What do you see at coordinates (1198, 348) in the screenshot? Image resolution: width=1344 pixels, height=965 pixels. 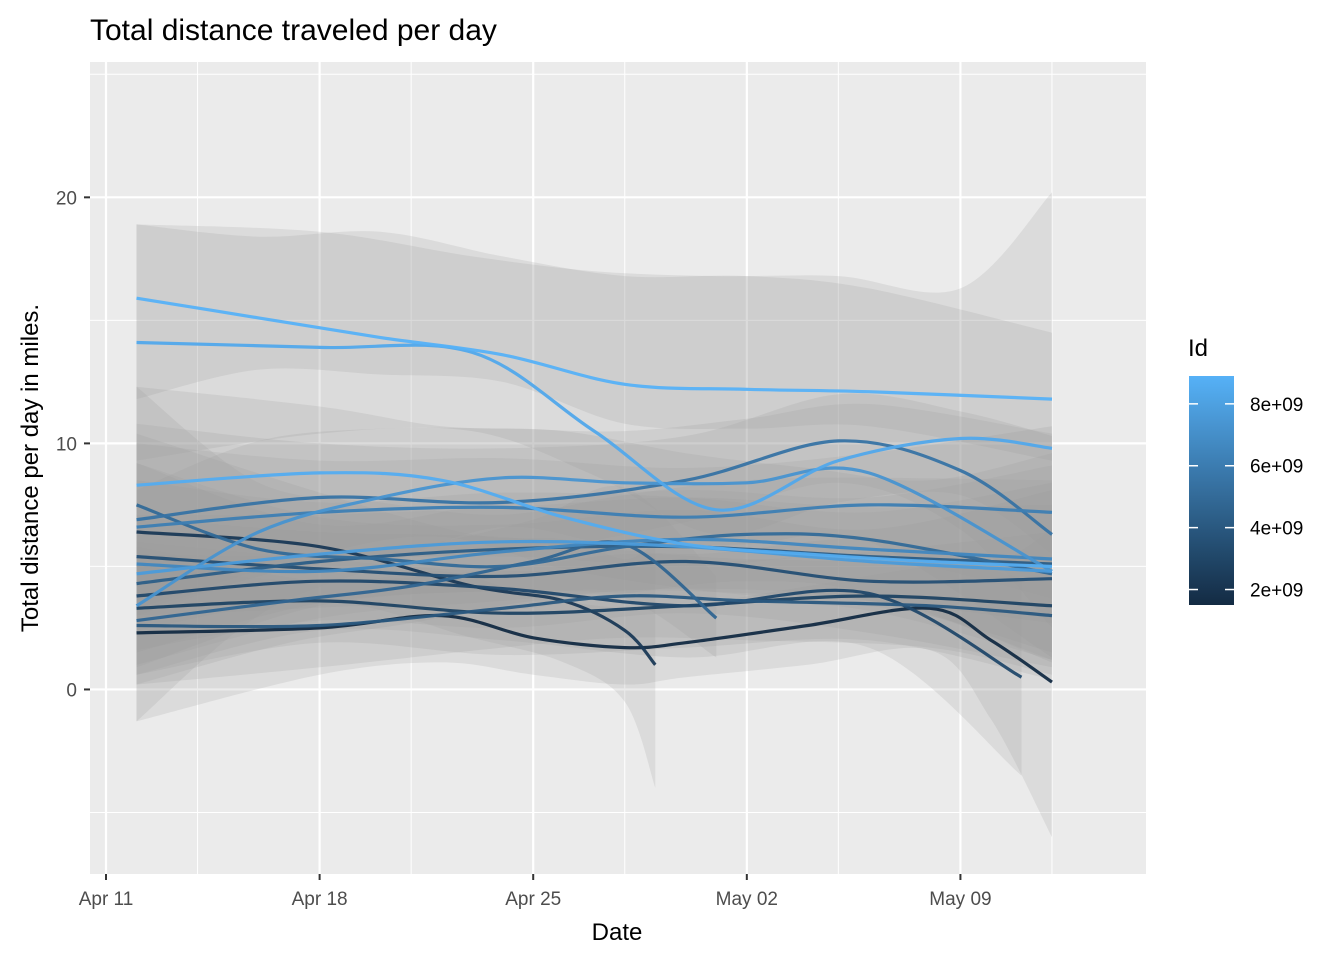 I see `legend-title: Id` at bounding box center [1198, 348].